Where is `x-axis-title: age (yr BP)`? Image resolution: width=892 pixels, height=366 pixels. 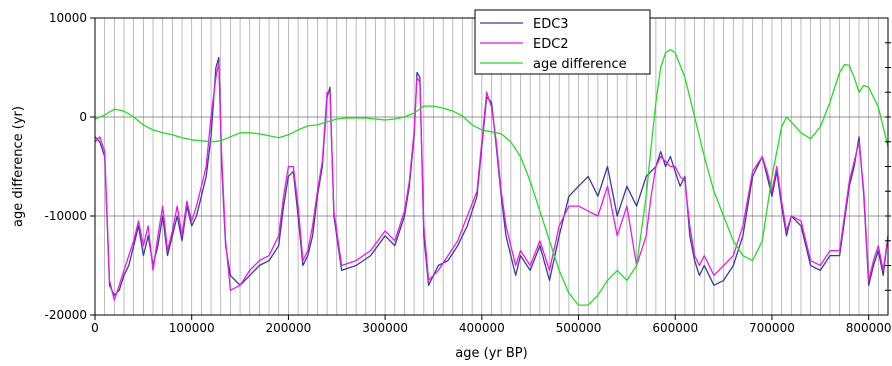 x-axis-title: age (yr BP) is located at coordinates (491, 353).